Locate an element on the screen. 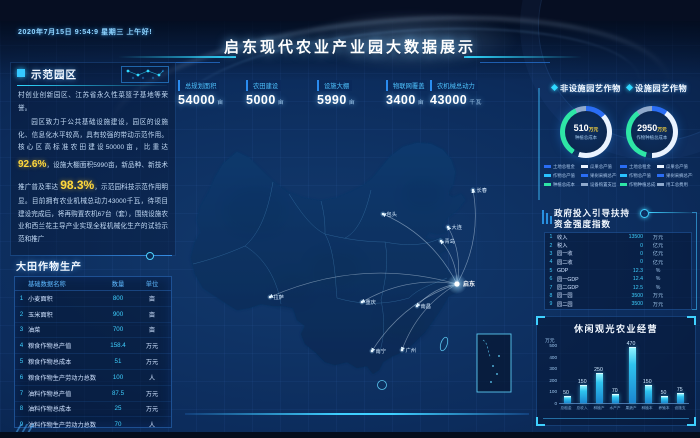 This screenshot has width=700, height=438. cell-name: 园二园 is located at coordinates (565, 304).